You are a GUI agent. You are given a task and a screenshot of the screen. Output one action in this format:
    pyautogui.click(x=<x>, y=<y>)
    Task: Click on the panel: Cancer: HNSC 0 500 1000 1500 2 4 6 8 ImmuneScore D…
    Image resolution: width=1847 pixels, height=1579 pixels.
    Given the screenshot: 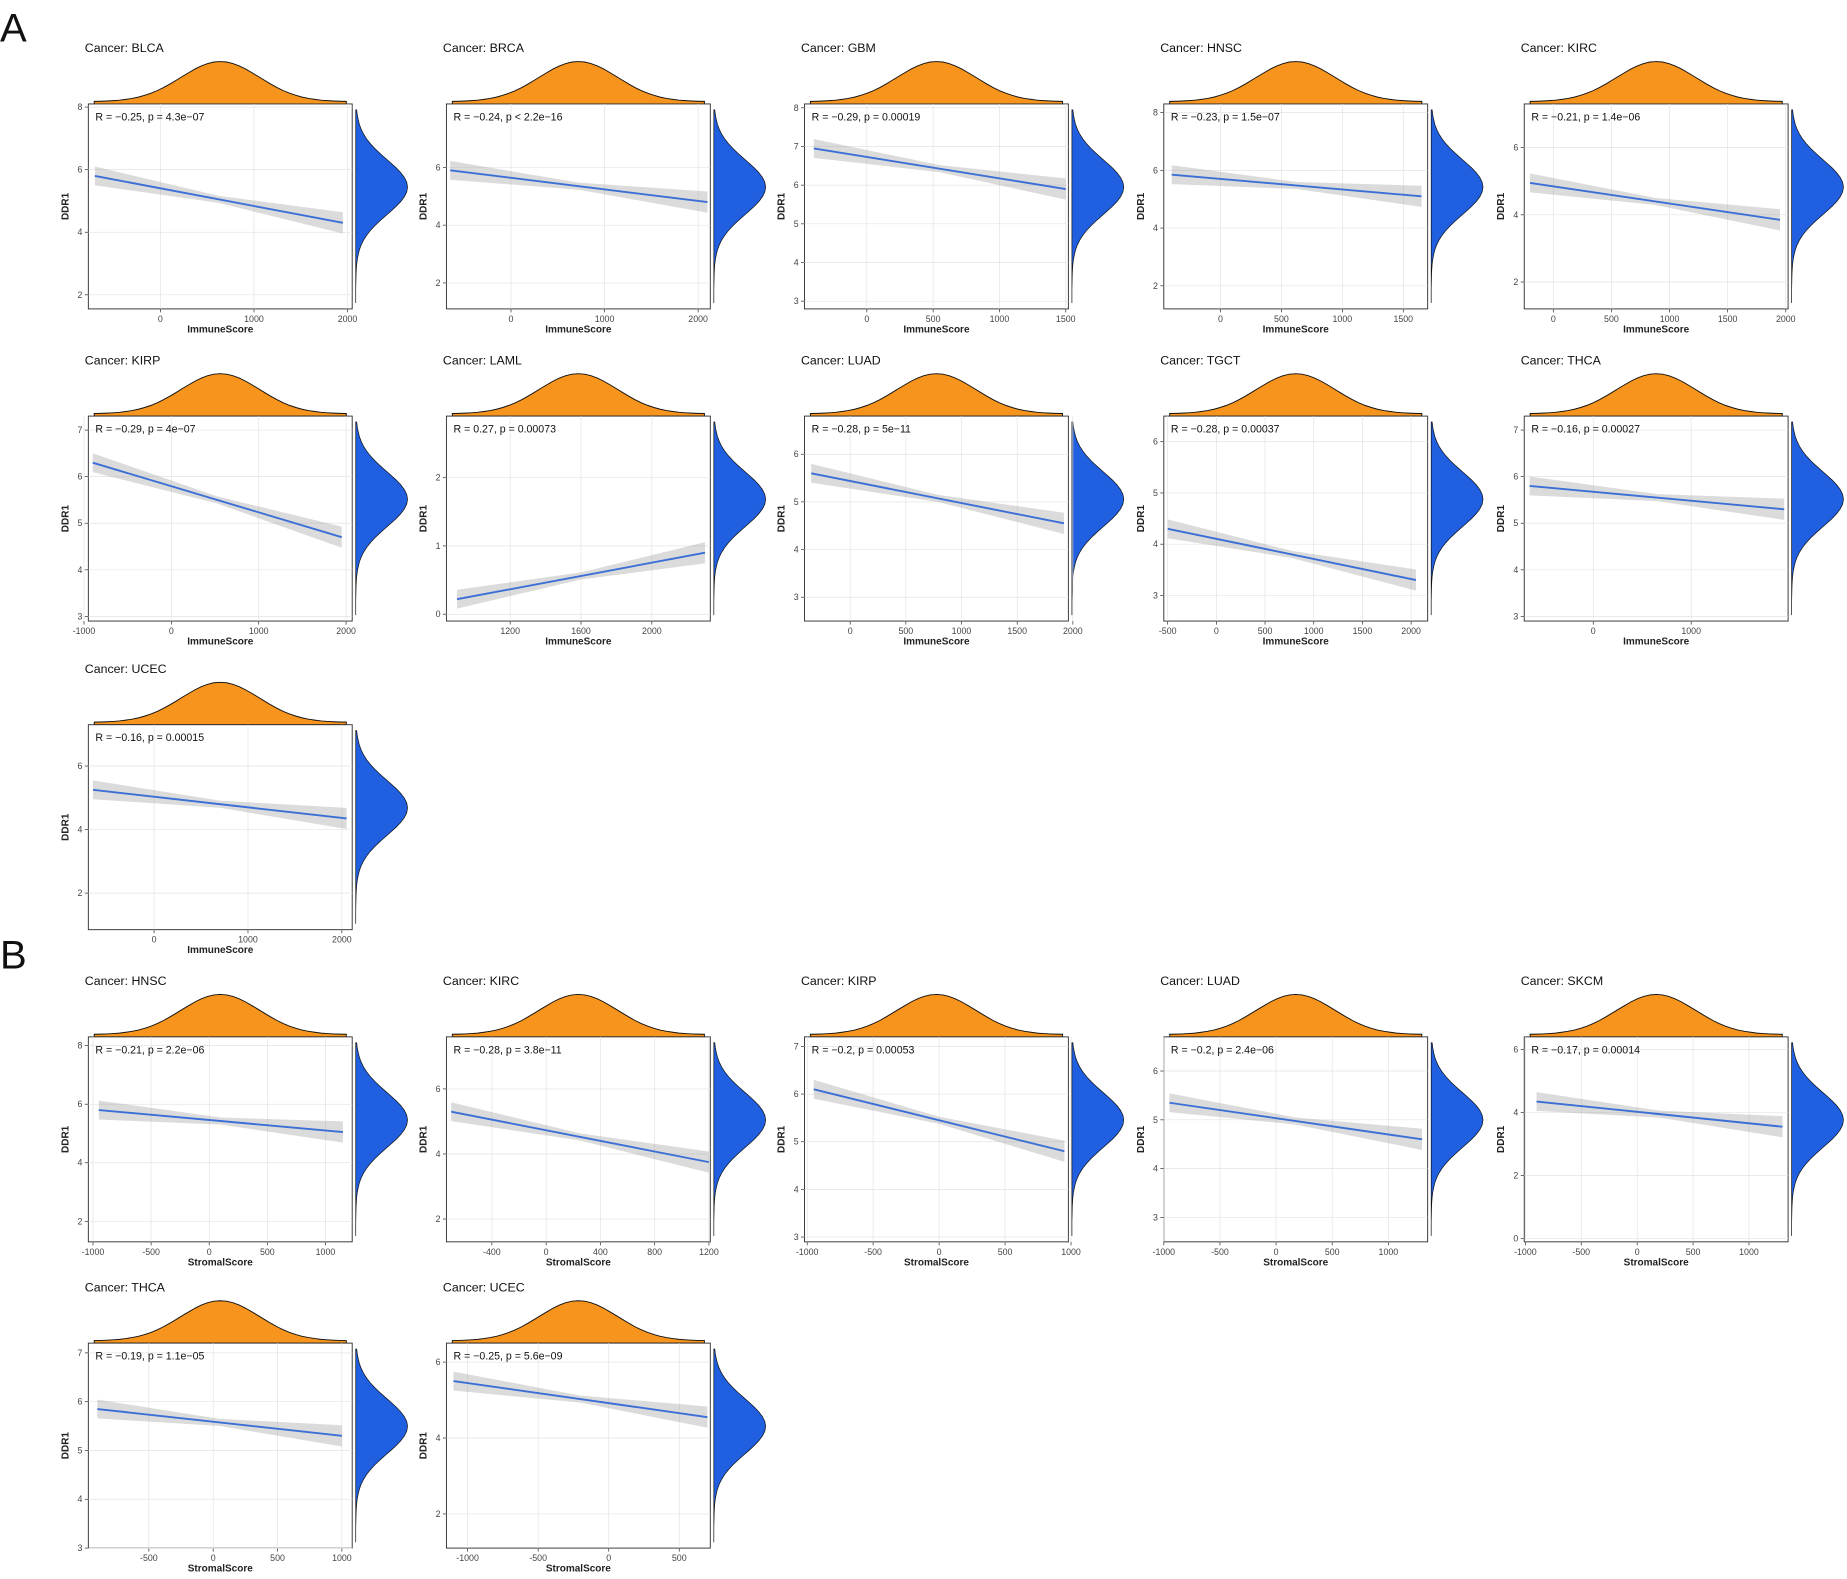 What is the action you would take?
    pyautogui.click(x=1310, y=188)
    